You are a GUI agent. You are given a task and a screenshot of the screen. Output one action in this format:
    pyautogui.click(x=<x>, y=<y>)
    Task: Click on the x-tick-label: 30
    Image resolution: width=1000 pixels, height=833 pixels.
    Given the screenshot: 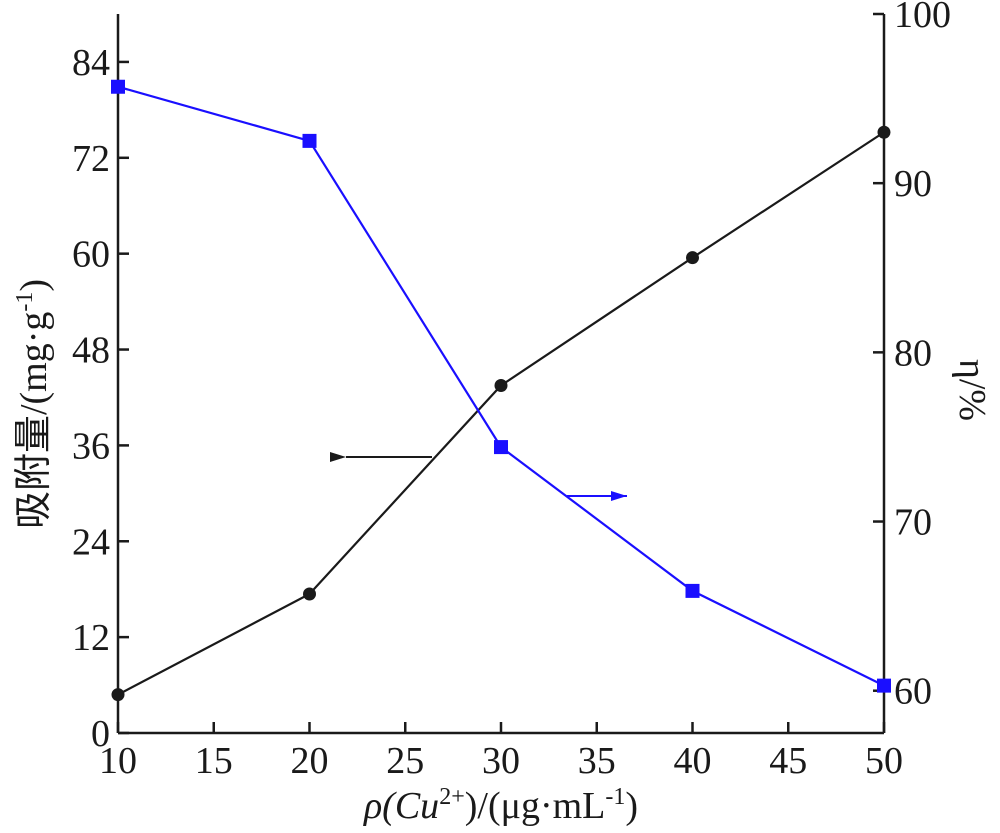 What is the action you would take?
    pyautogui.click(x=501, y=761)
    